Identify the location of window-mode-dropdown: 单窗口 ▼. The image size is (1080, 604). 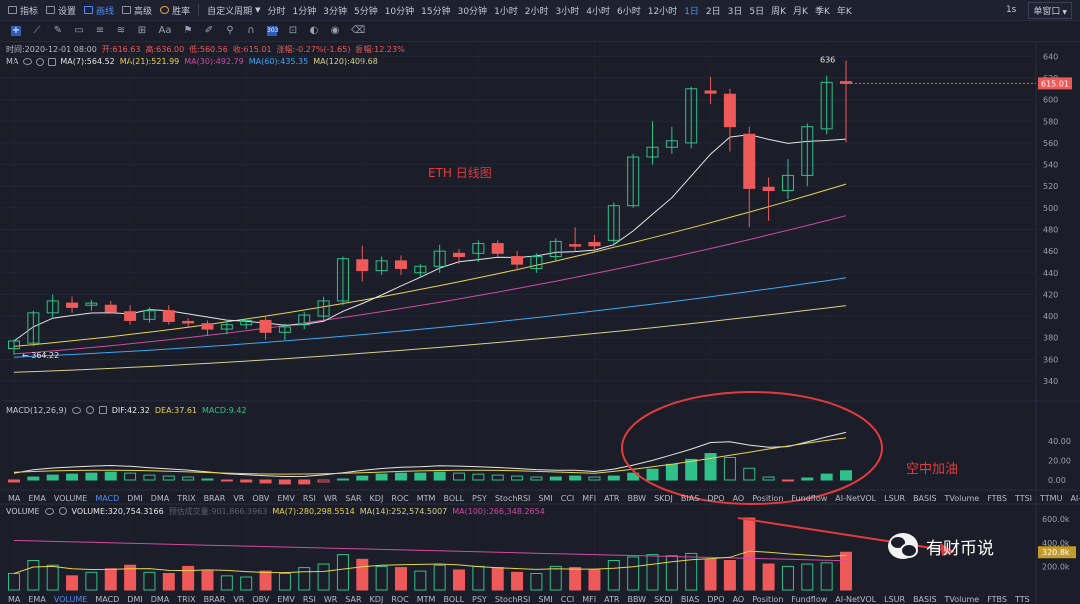
(1050, 10).